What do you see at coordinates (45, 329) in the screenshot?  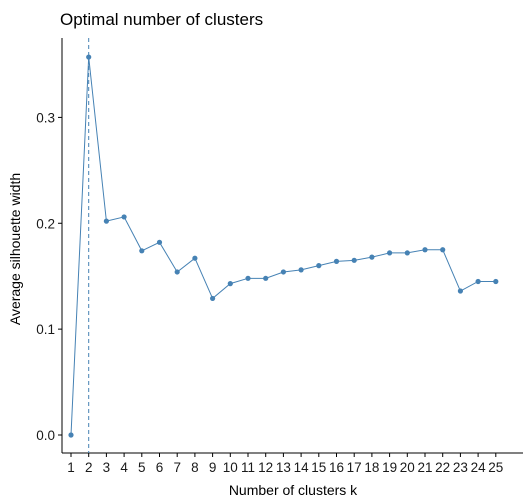 I see `y-tick-label: 0.1` at bounding box center [45, 329].